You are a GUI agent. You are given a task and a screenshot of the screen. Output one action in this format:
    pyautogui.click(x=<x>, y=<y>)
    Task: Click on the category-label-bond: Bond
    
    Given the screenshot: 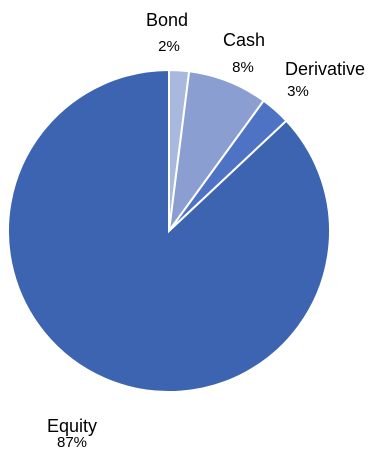 What is the action you would take?
    pyautogui.click(x=167, y=20)
    